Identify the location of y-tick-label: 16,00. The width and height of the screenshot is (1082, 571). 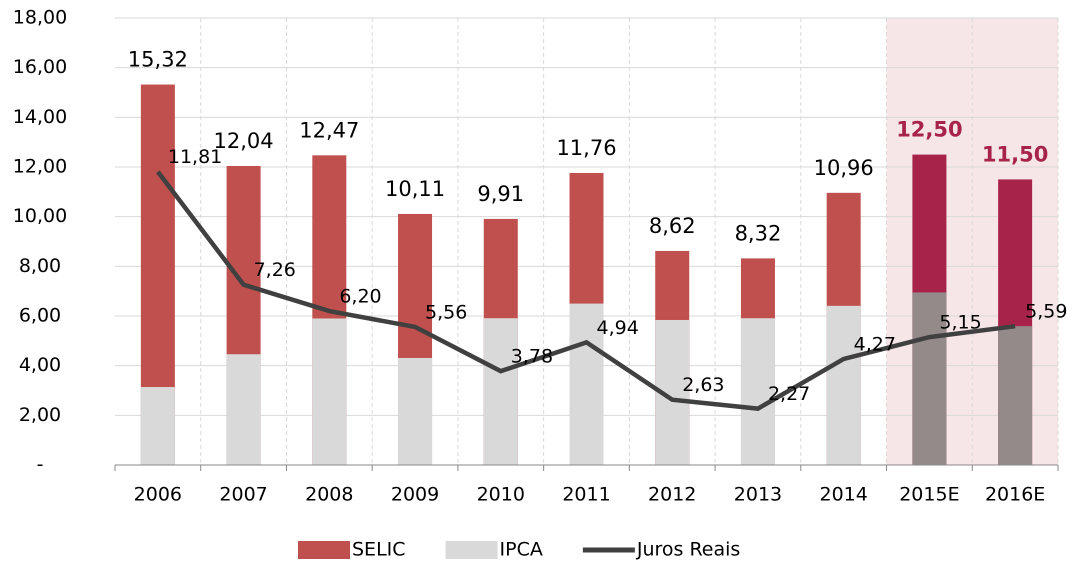
(40, 67).